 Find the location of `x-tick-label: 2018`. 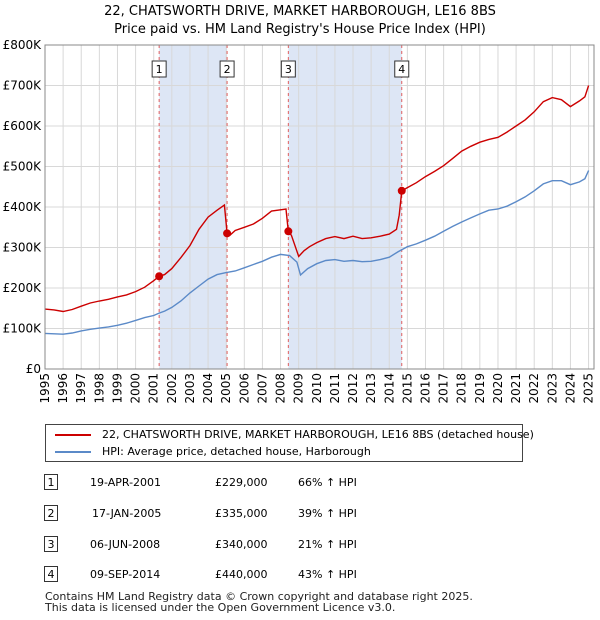

x-tick-label: 2018 is located at coordinates (462, 388).